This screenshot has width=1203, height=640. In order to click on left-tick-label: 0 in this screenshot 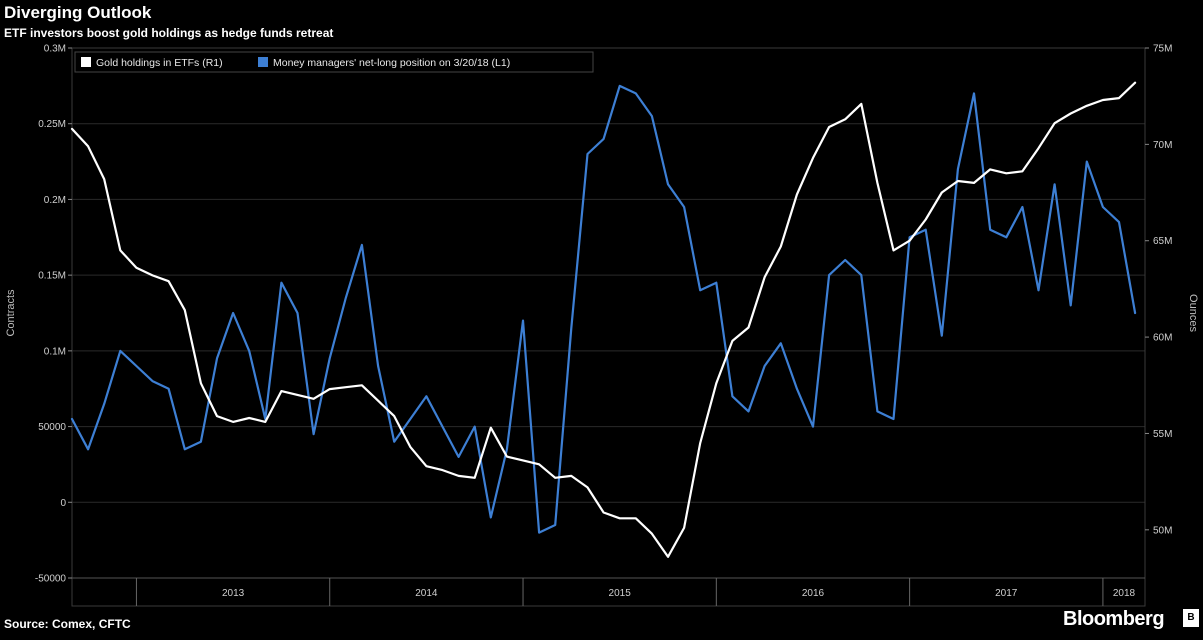, I will do `click(63, 503)`.